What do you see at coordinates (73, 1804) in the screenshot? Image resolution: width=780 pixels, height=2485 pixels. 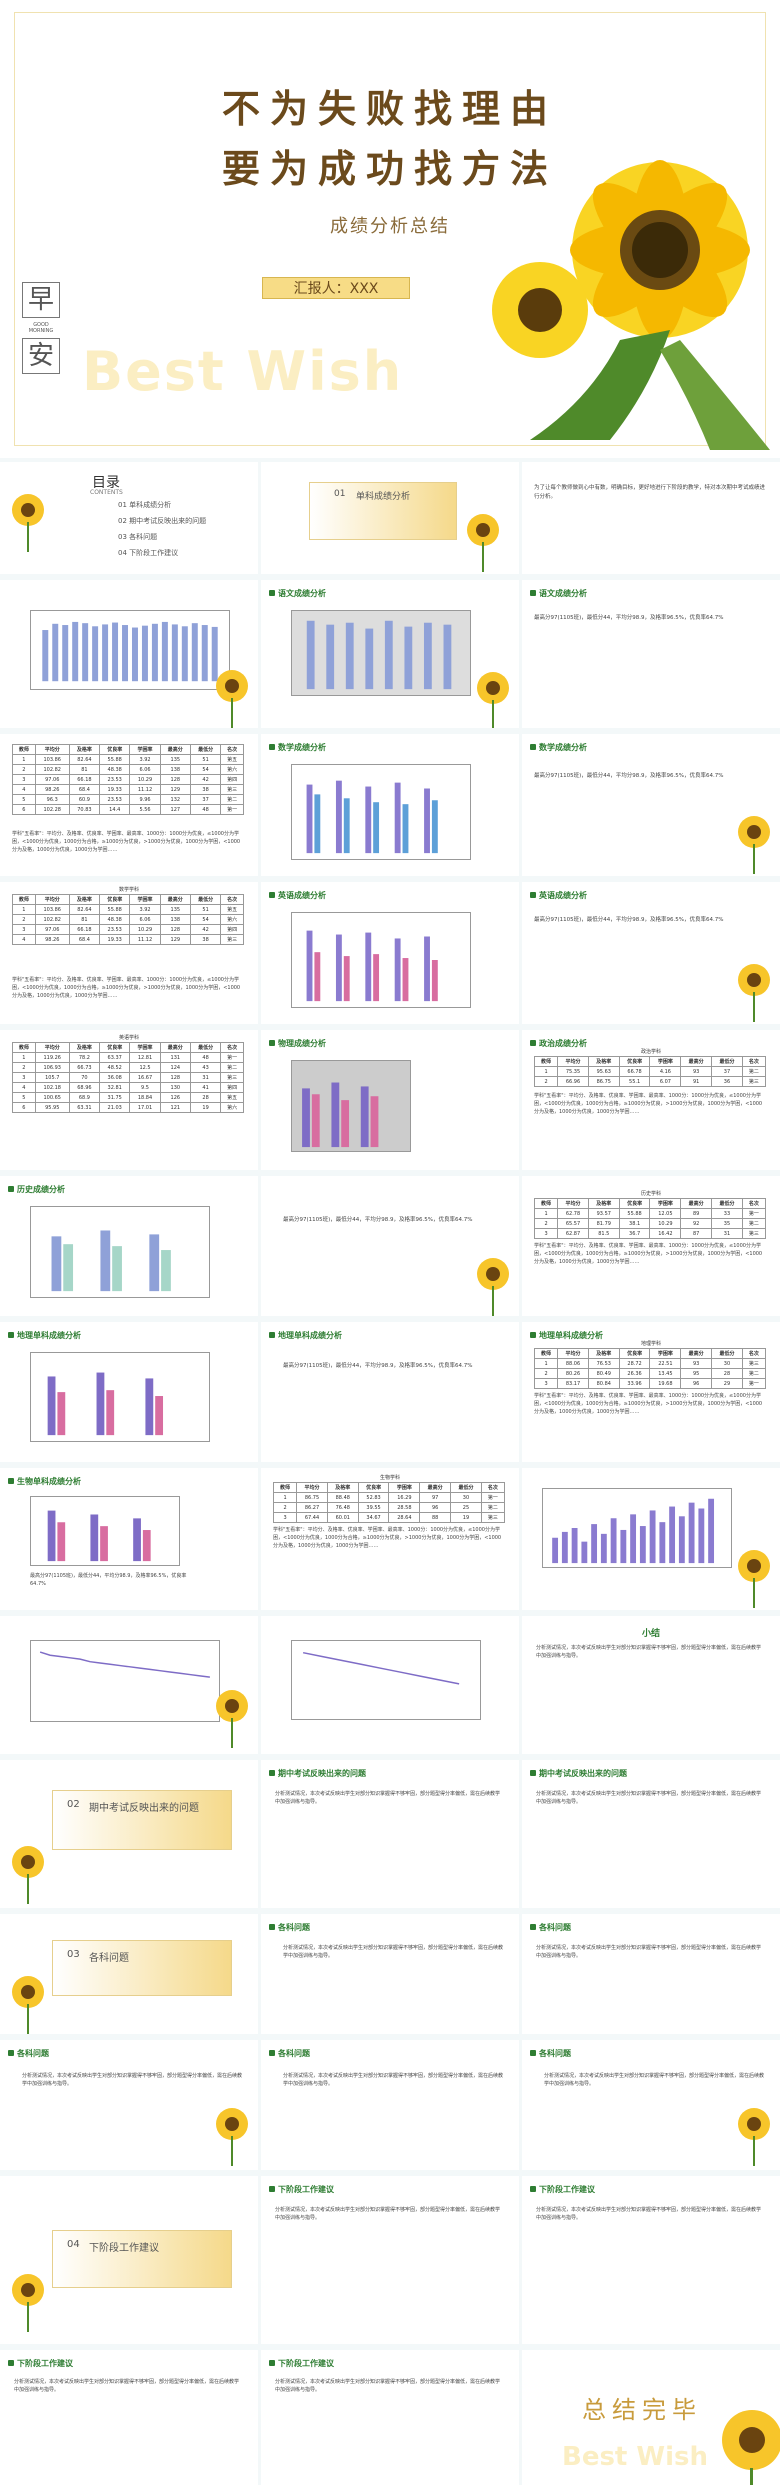 I see `section-number-2: 02` at bounding box center [73, 1804].